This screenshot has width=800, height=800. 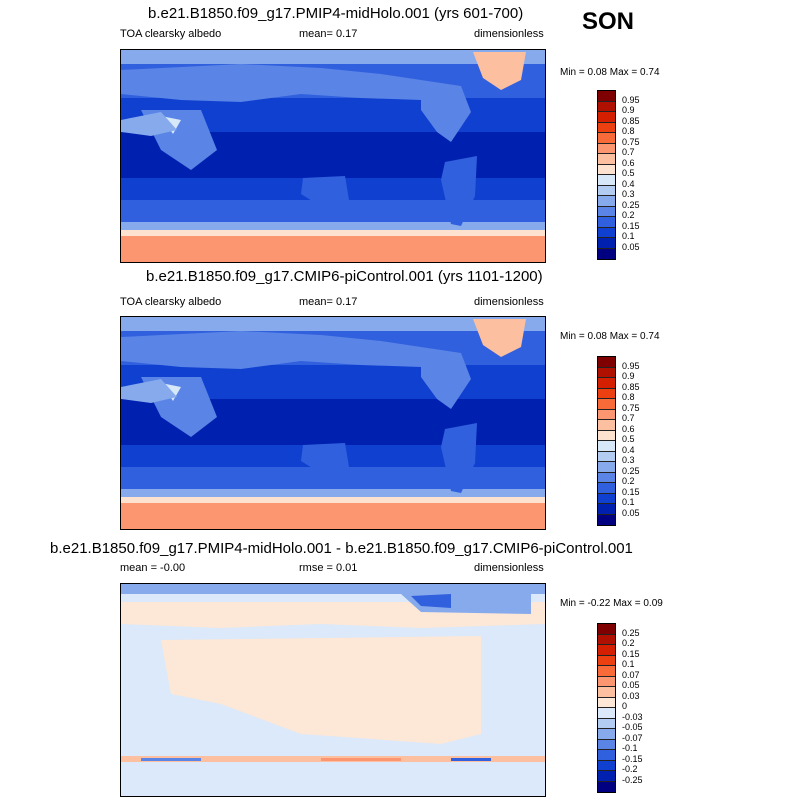 What do you see at coordinates (630, 769) in the screenshot?
I see `colorbar-tick-label: -0.2` at bounding box center [630, 769].